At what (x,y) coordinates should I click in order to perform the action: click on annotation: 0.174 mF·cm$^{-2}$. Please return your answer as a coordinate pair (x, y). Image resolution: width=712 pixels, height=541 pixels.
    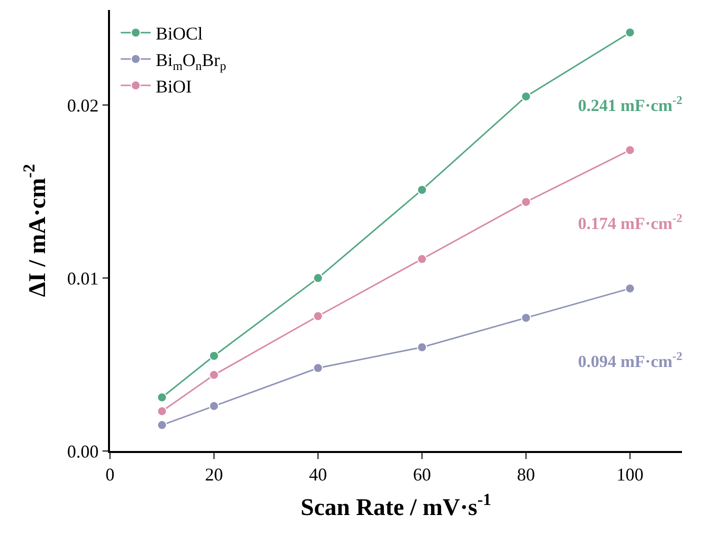
    Looking at the image, I should click on (630, 222).